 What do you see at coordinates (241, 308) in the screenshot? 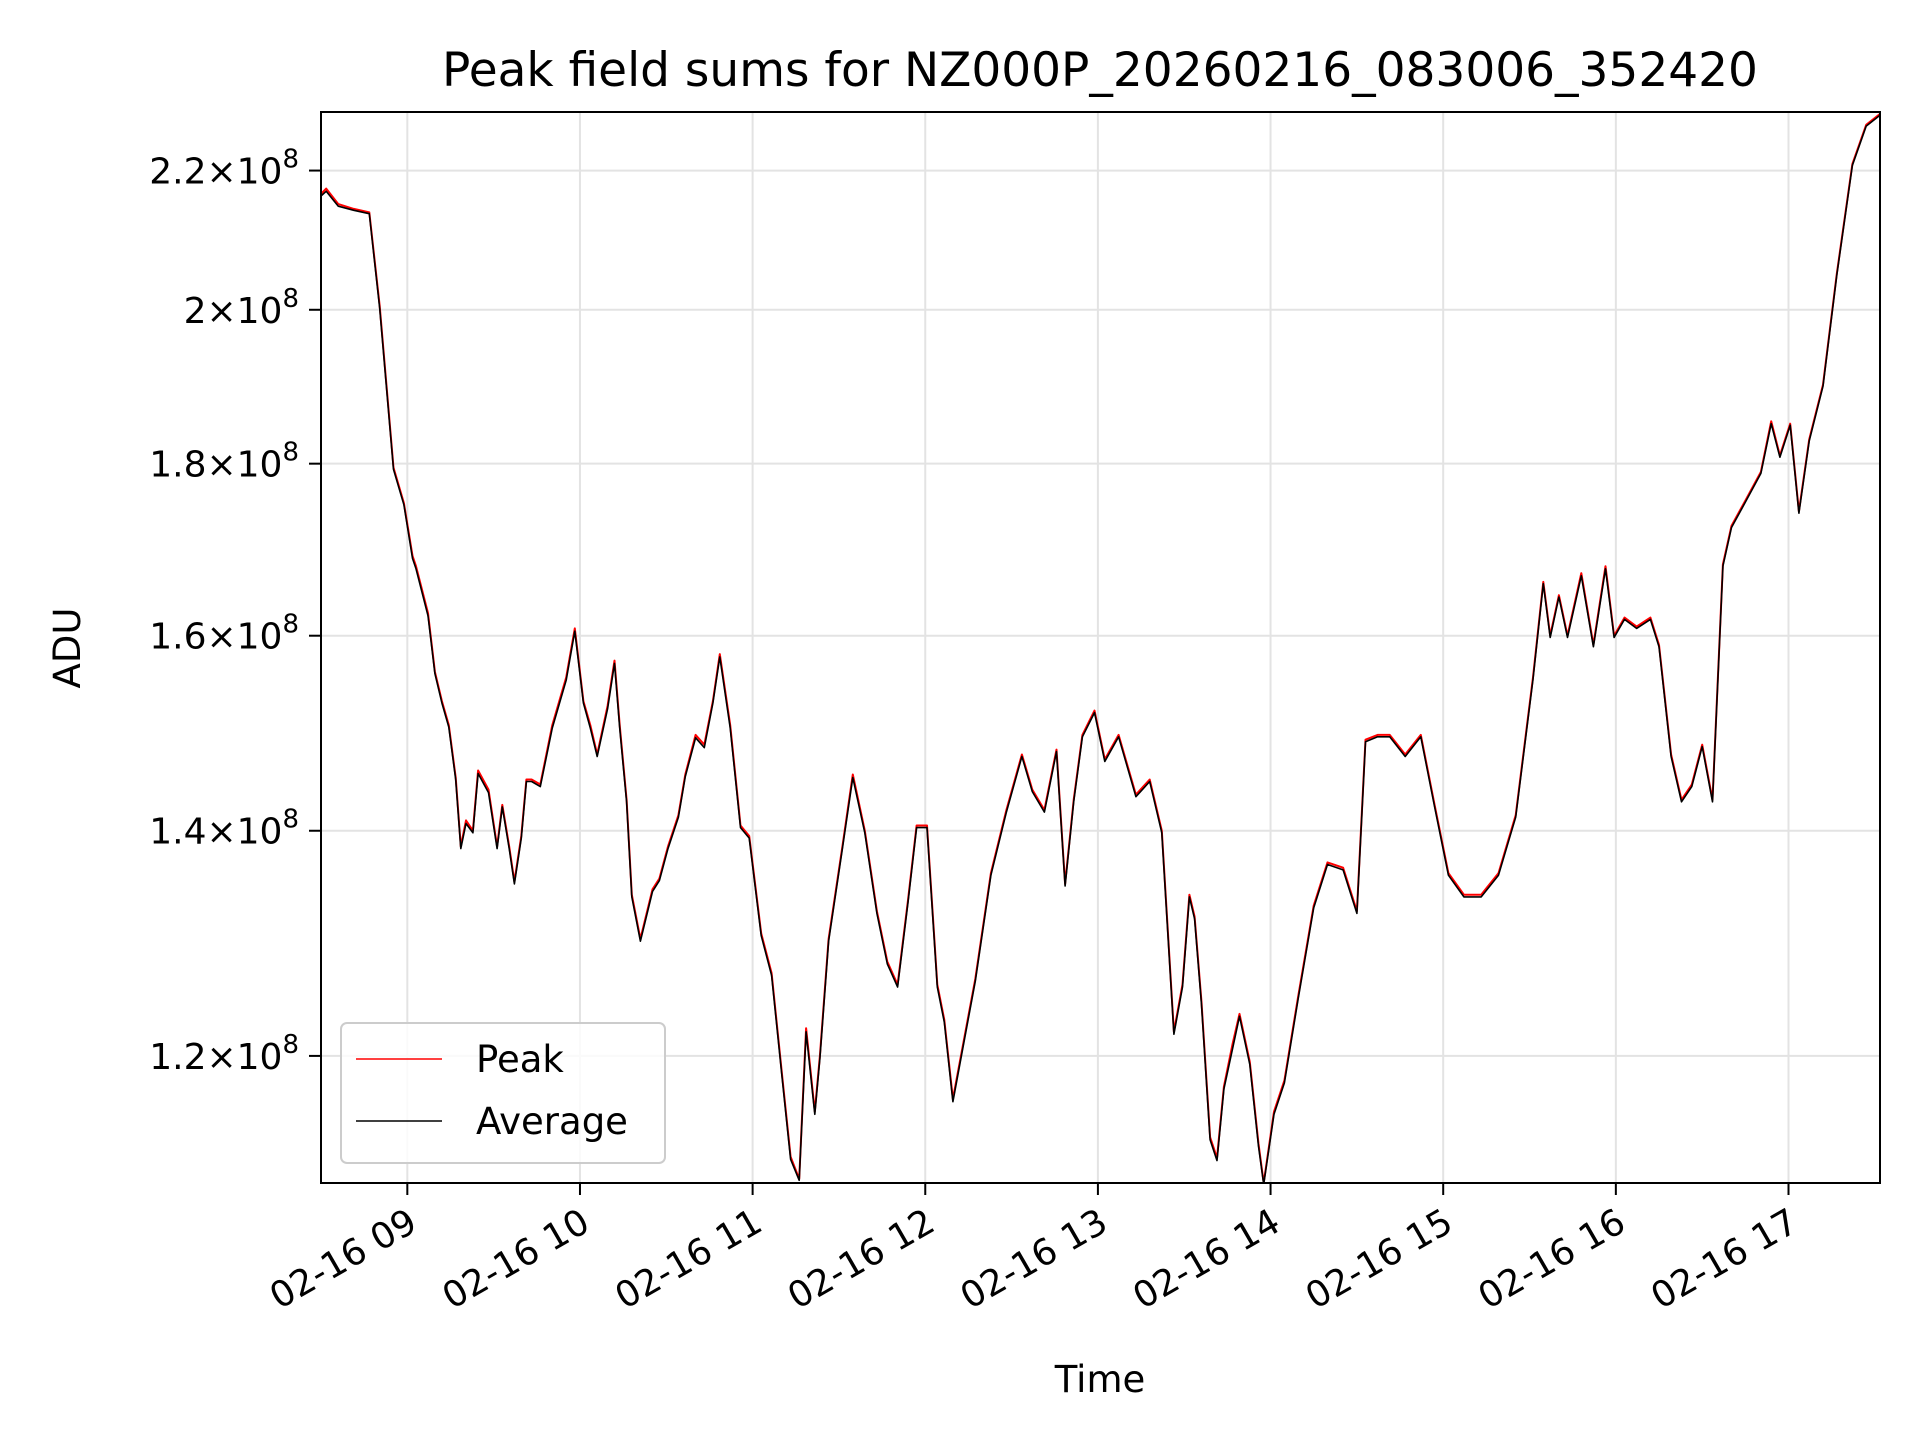
I see `y-tick-label: 2×108` at bounding box center [241, 308].